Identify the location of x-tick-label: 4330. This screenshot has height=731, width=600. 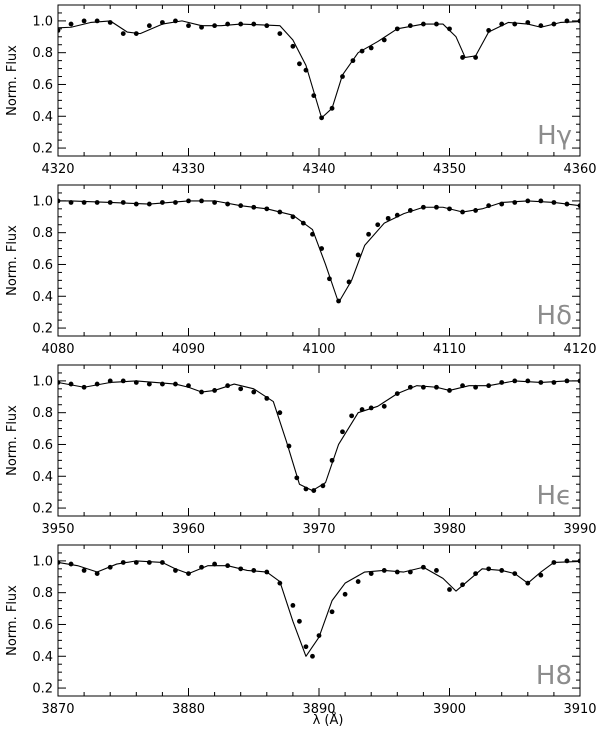
(188, 169).